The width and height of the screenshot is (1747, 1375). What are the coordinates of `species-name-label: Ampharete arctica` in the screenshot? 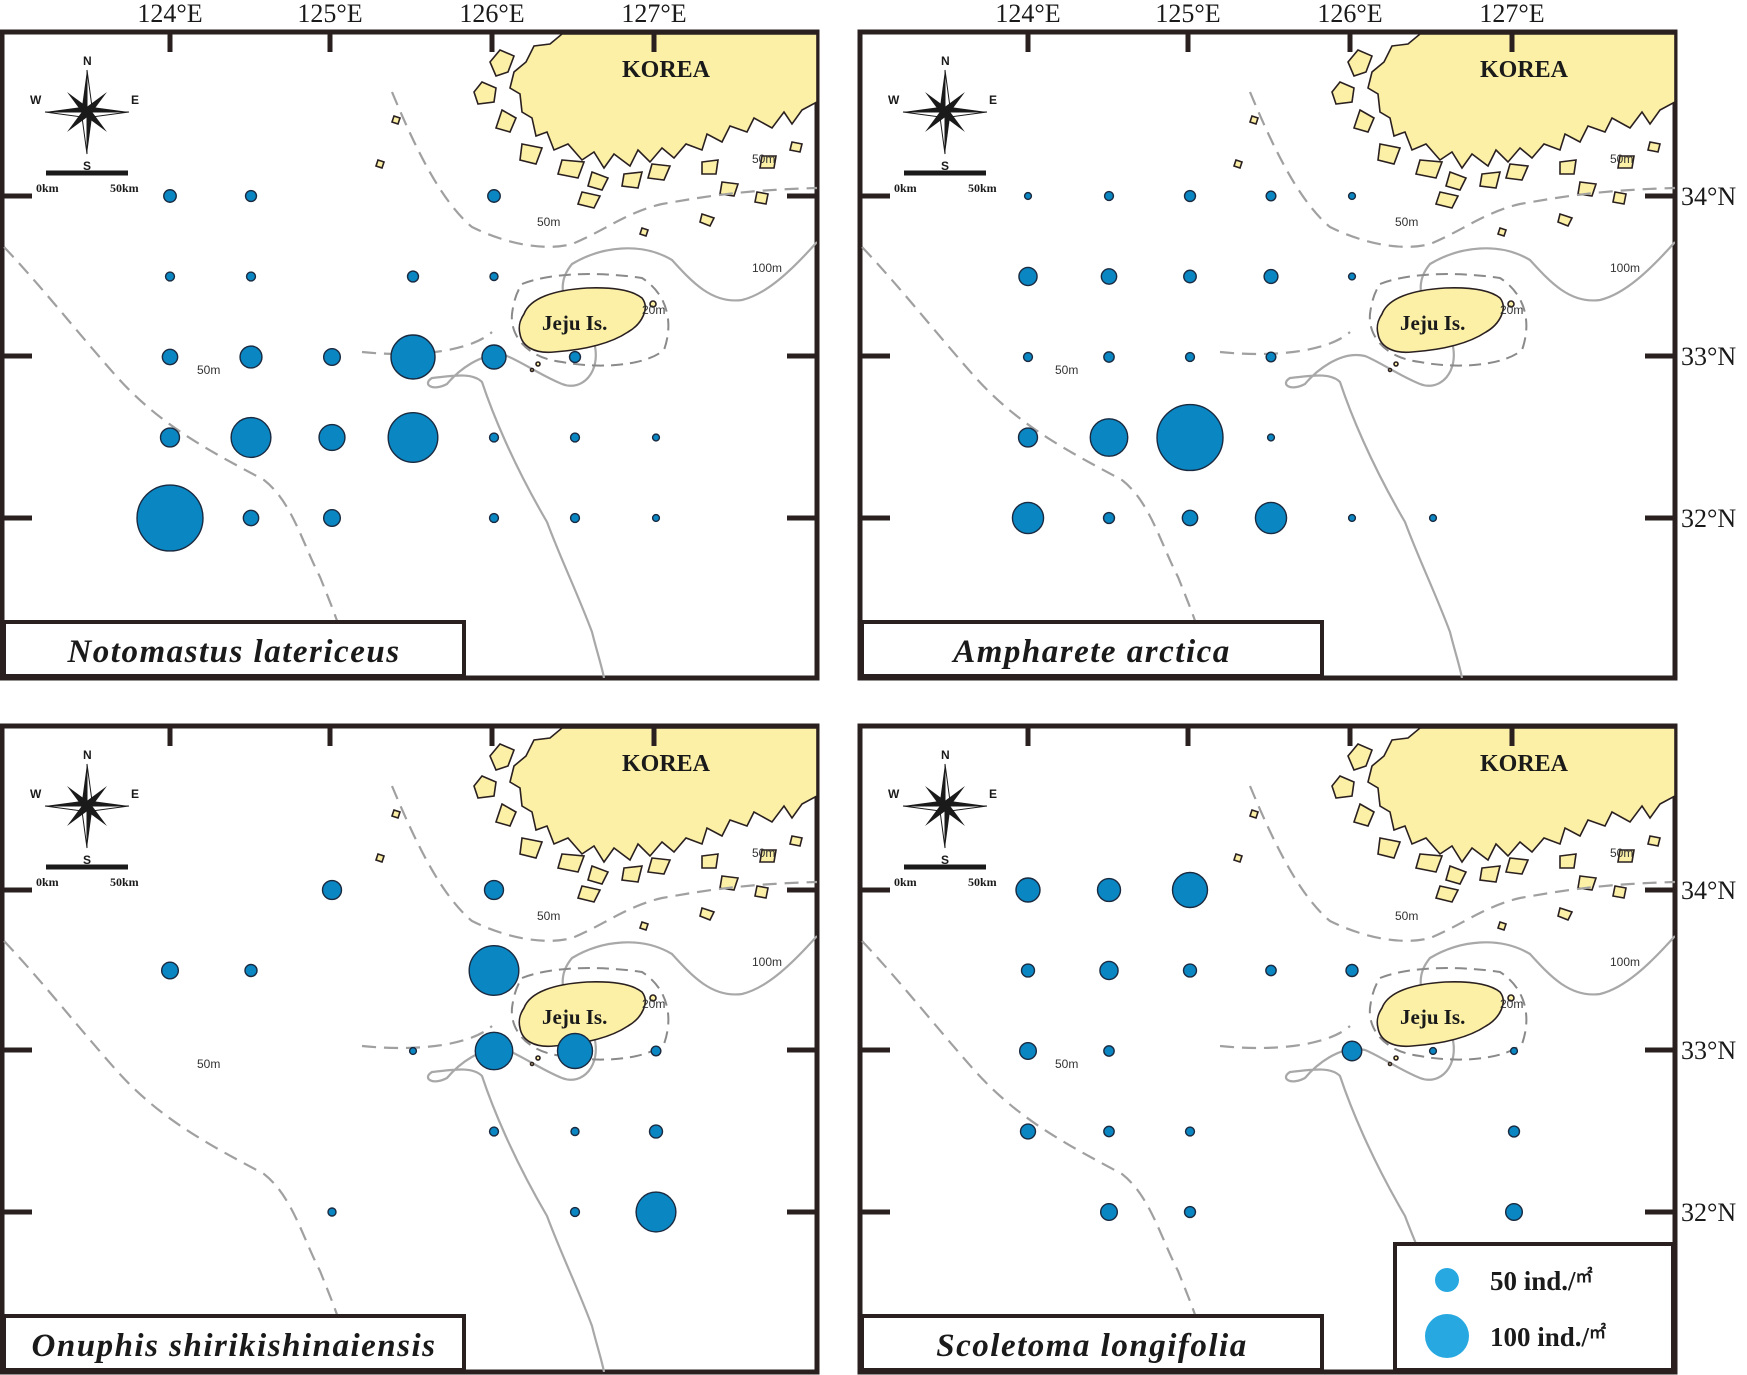 It's located at (1091, 652).